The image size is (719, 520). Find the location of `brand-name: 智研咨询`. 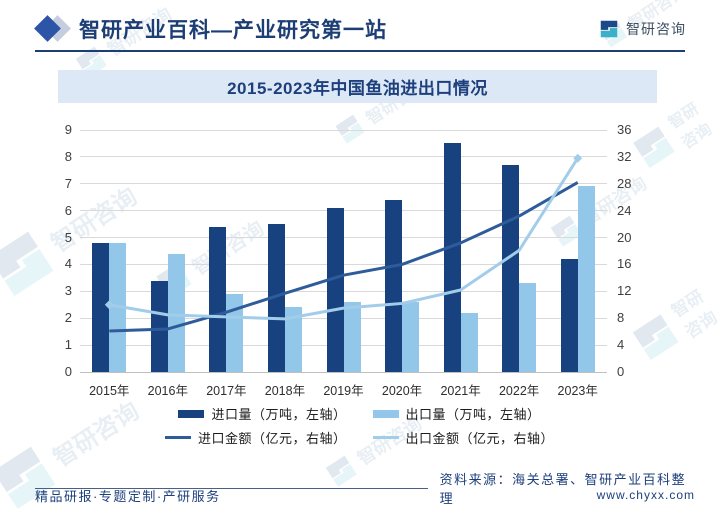

brand-name: 智研咨询 is located at coordinates (656, 29).